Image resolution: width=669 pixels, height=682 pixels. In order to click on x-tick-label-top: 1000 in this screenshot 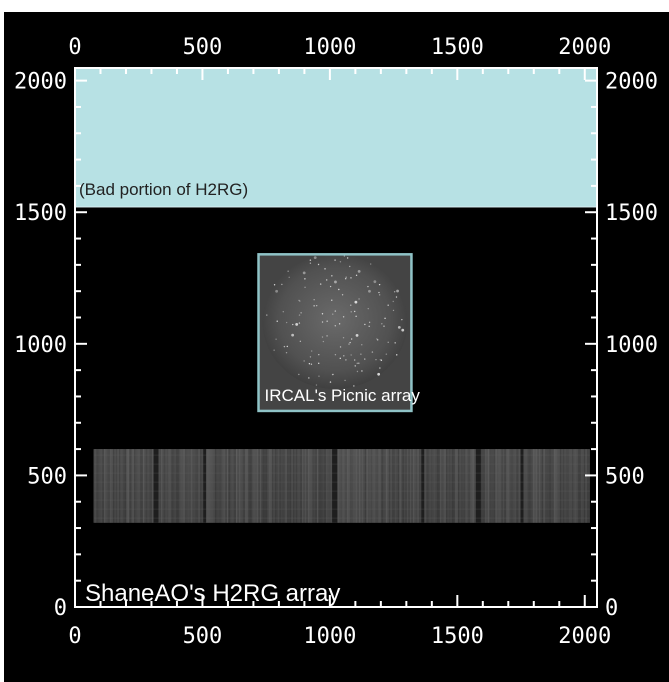, I will do `click(329, 47)`.